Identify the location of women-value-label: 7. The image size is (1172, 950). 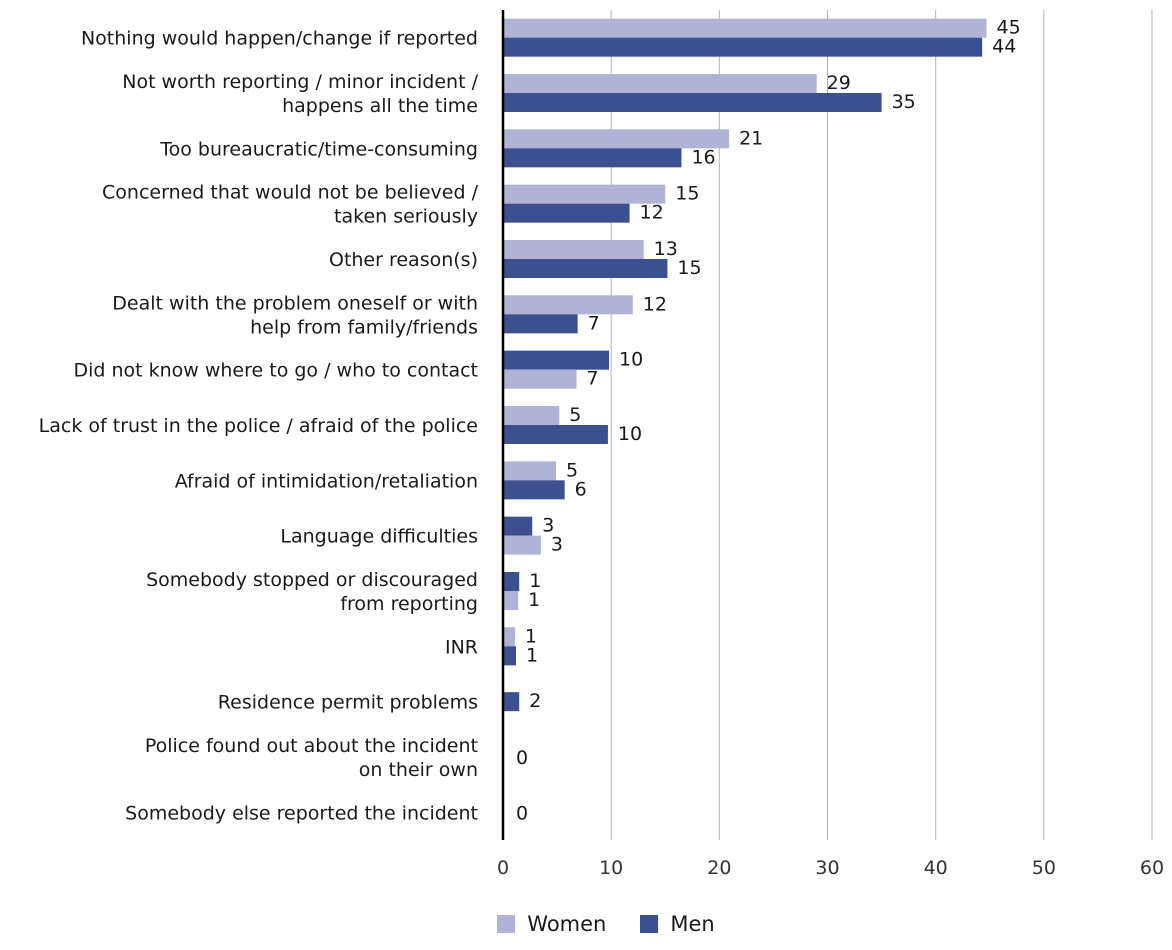
(593, 379).